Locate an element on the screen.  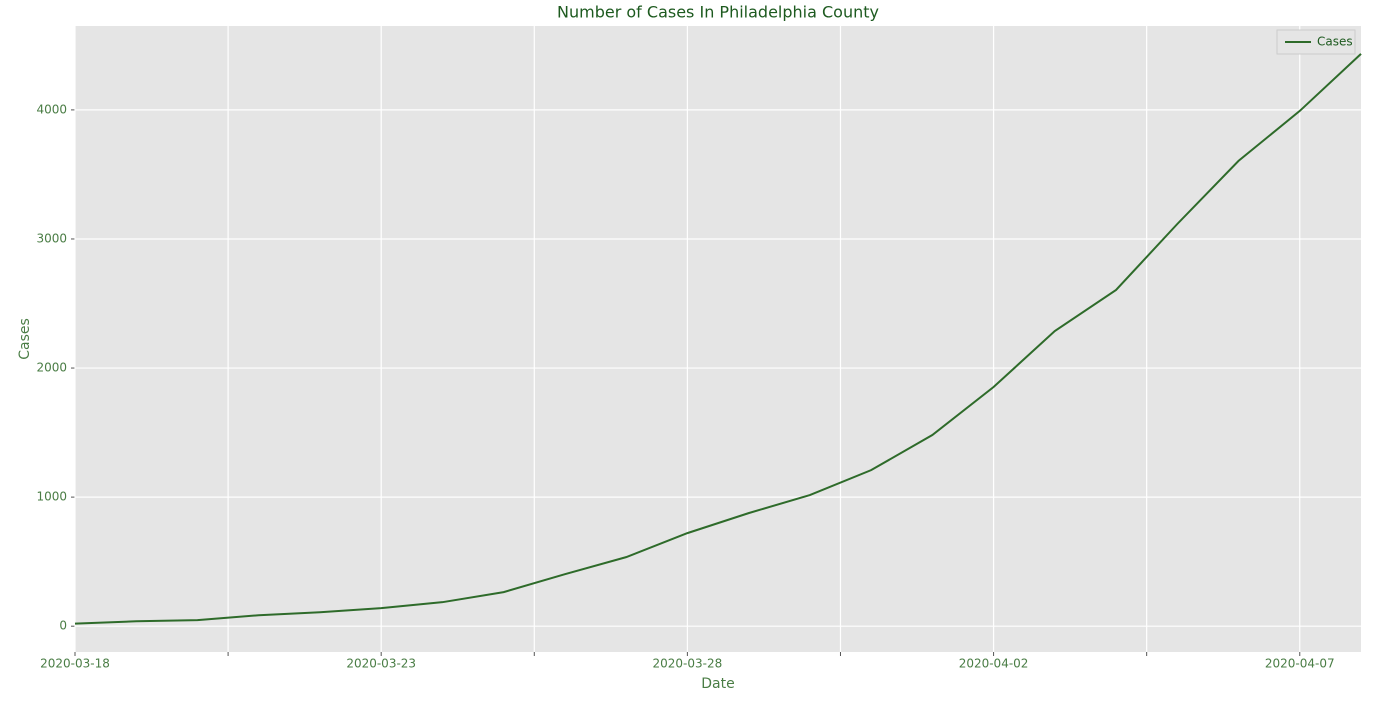
x-tick-label: 2020-03-28 is located at coordinates (688, 664).